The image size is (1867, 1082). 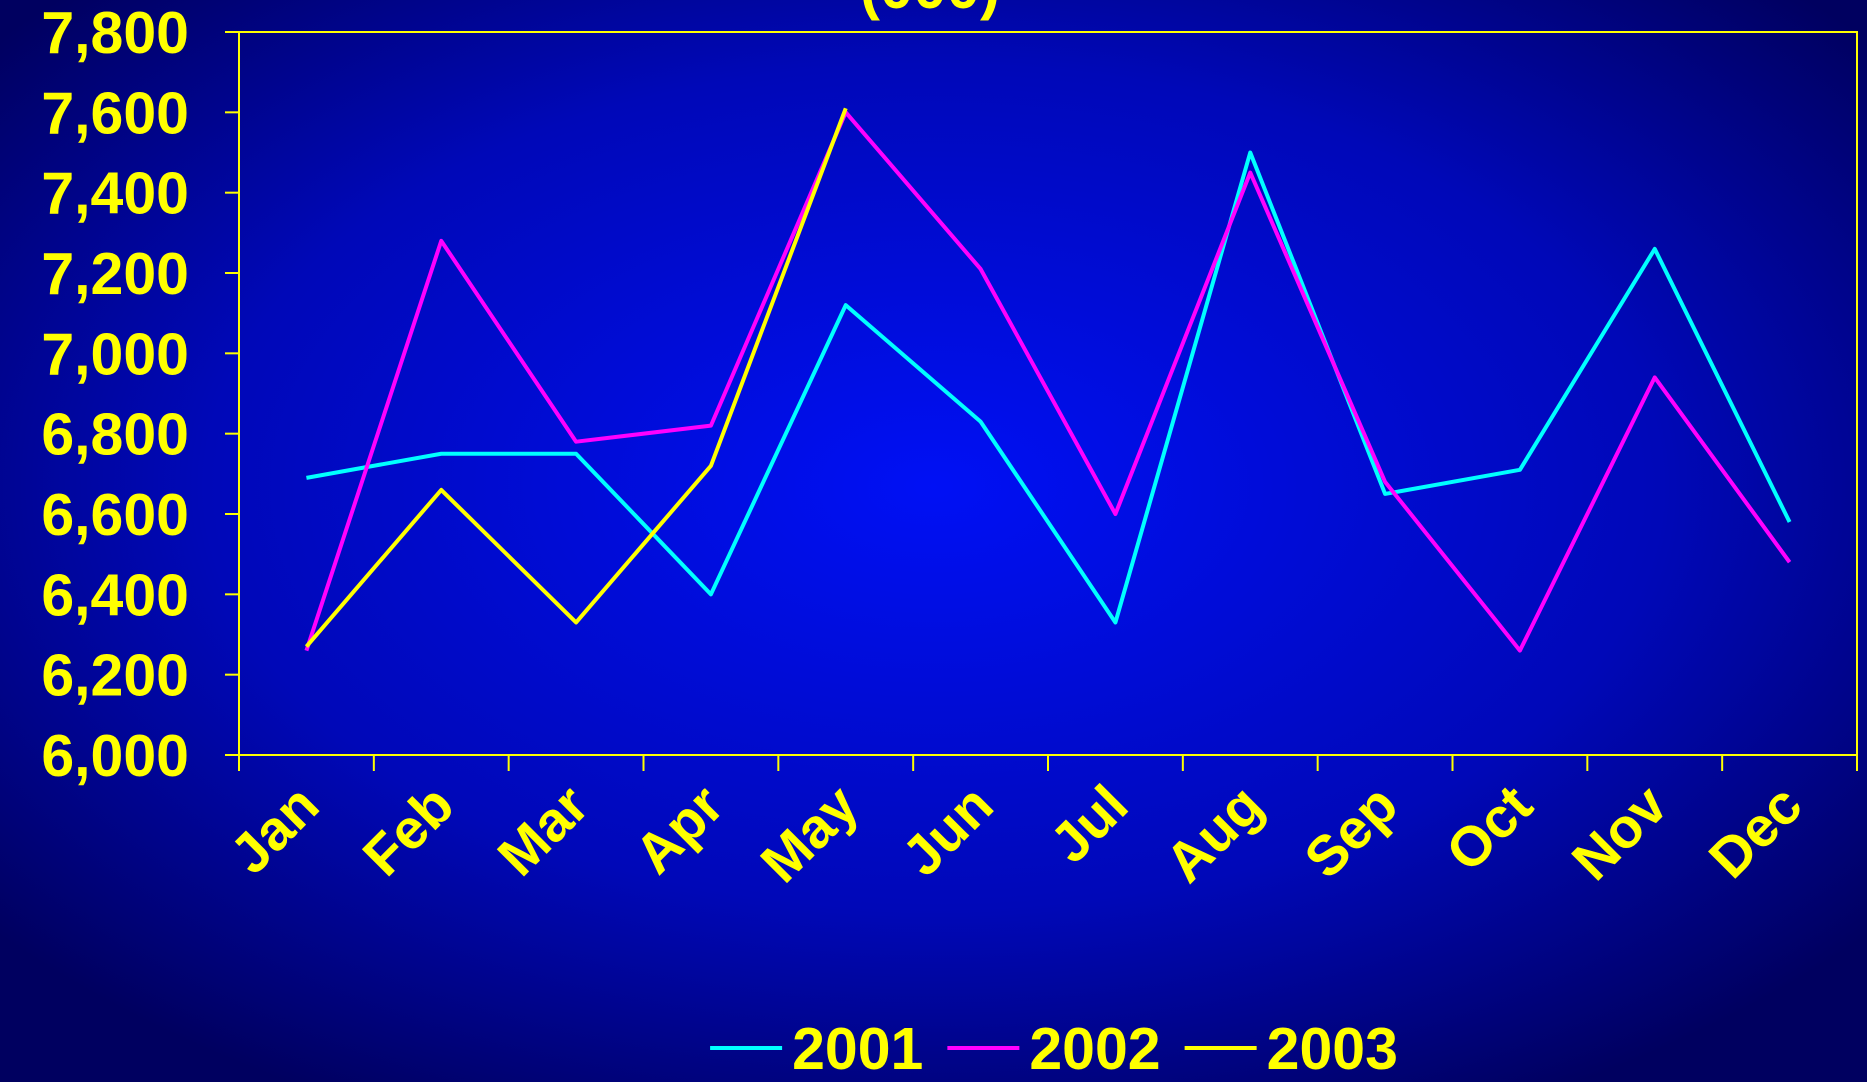 I want to click on y-tick-label: 6,200, so click(x=115, y=676).